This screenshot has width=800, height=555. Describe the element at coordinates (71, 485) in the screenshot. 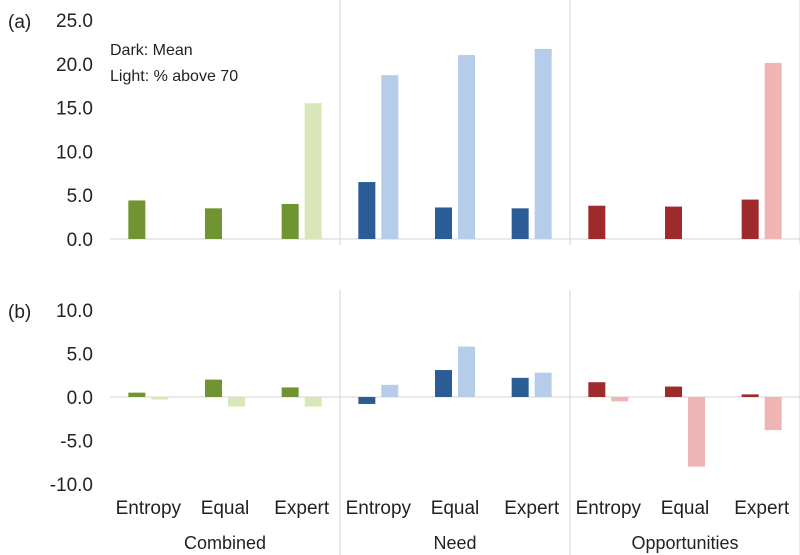

I see `y-tick-label: -10.0` at that location.